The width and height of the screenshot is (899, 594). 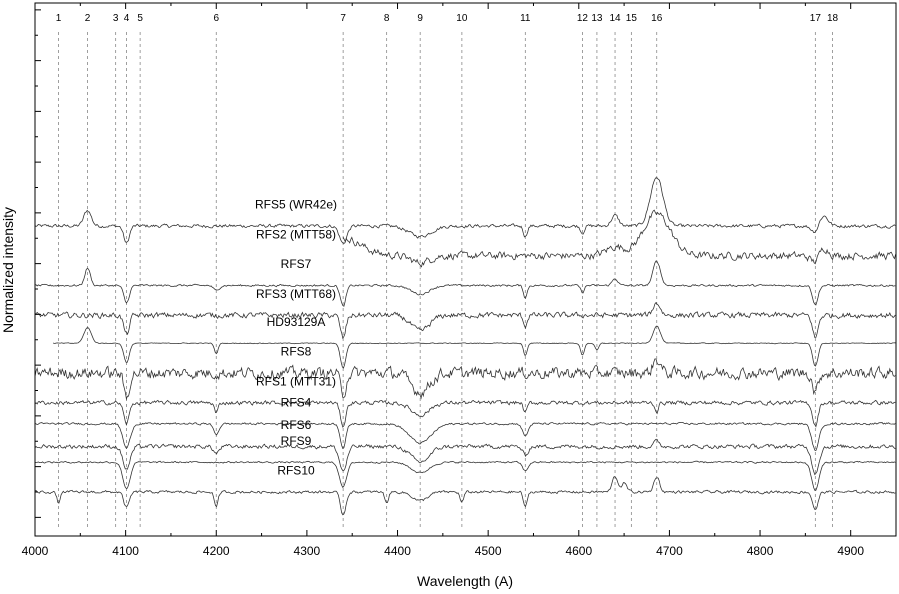 What do you see at coordinates (296, 234) in the screenshot?
I see `spectrum-label: RFS2 (MTT58)` at bounding box center [296, 234].